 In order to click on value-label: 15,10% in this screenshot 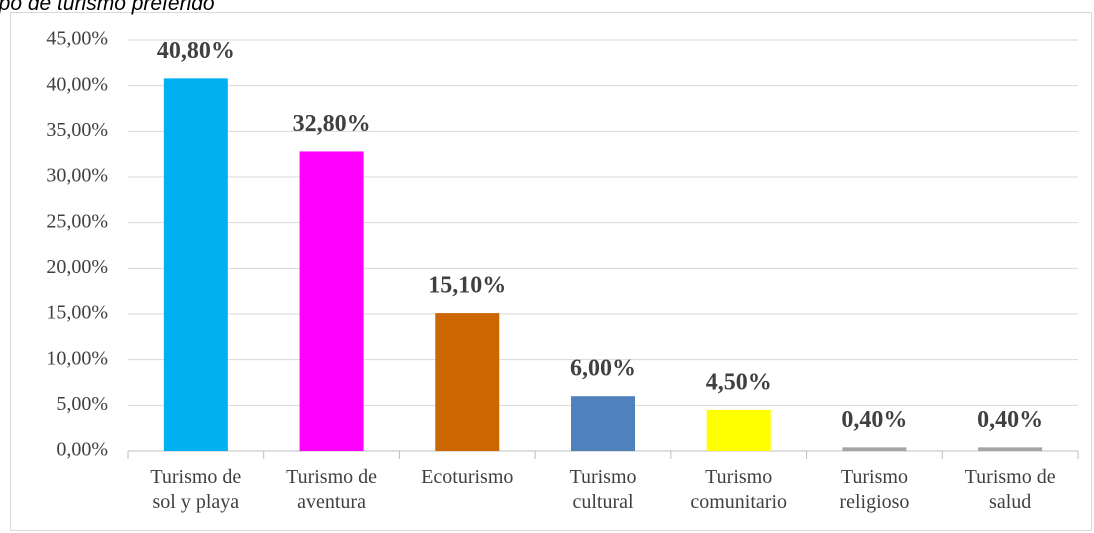, I will do `click(467, 286)`.